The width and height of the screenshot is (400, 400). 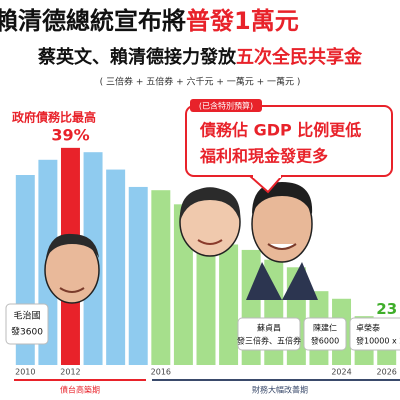 What do you see at coordinates (374, 334) in the screenshot?
I see `person-label: 卓榮泰 發10000 x 2` at bounding box center [374, 334].